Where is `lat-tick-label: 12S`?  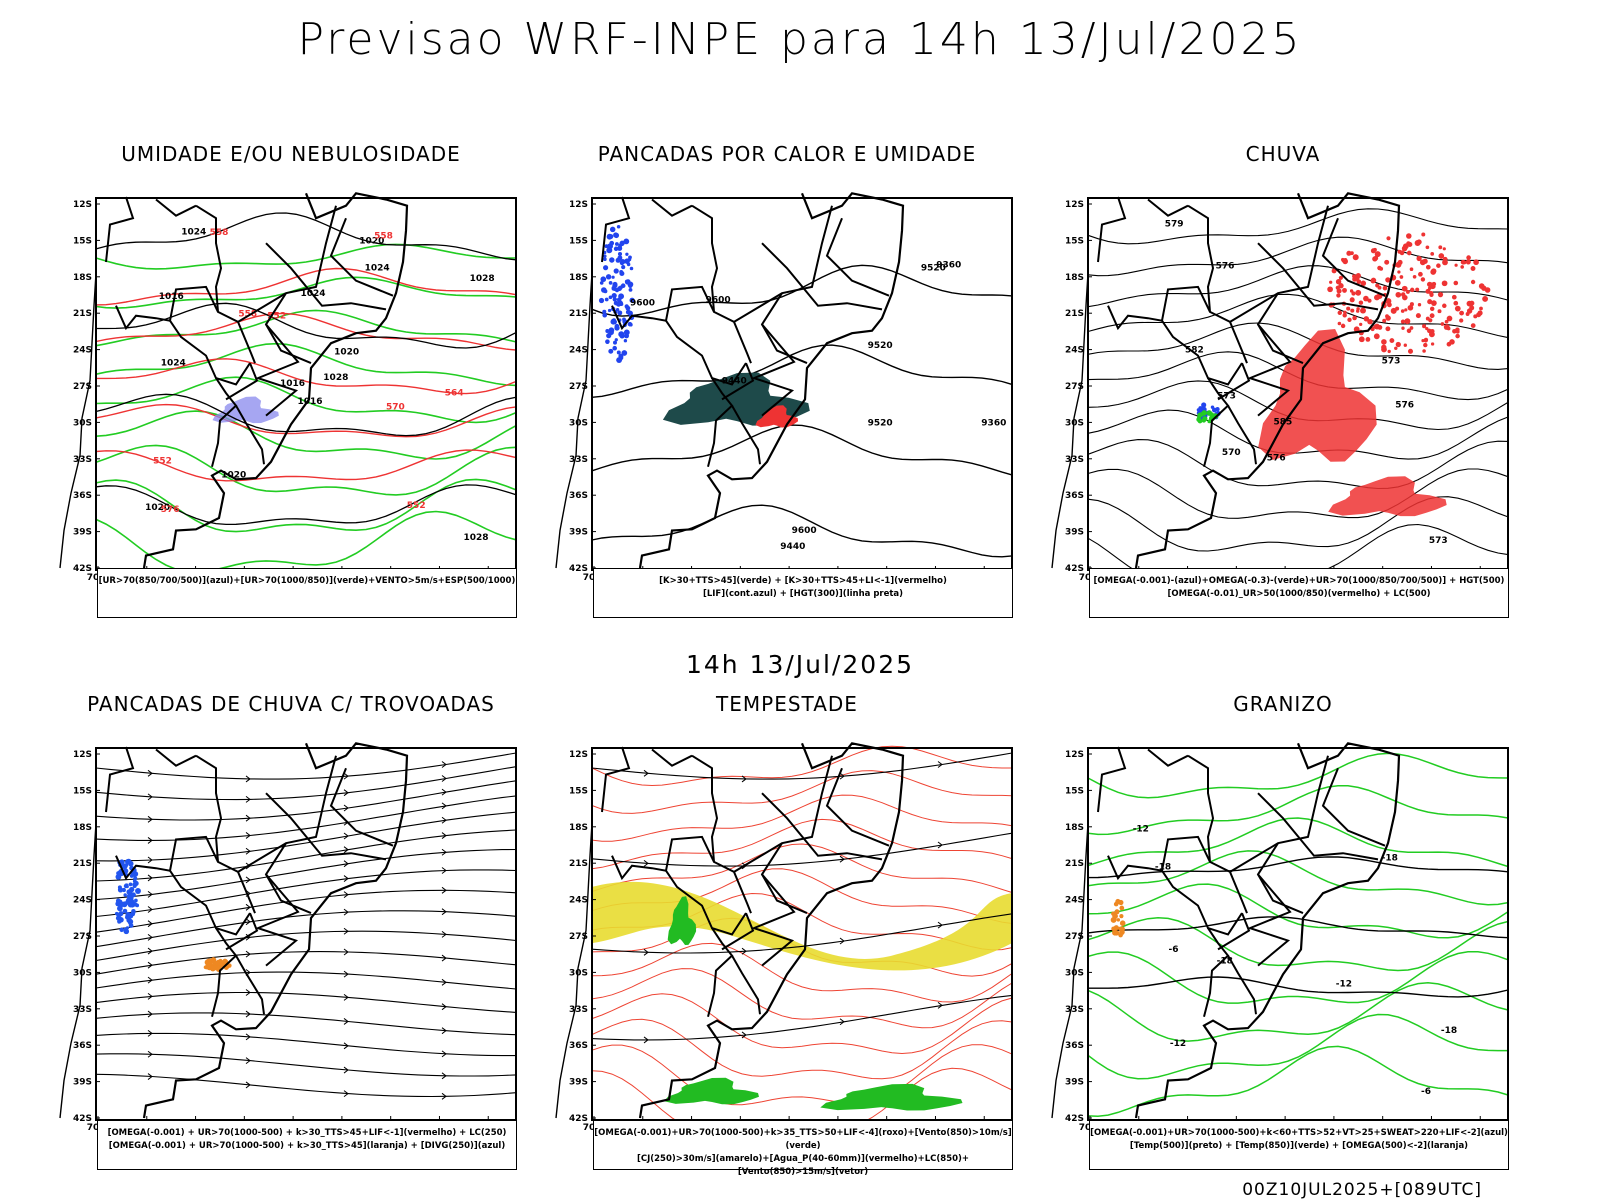 lat-tick-label: 12S is located at coordinates (1074, 205).